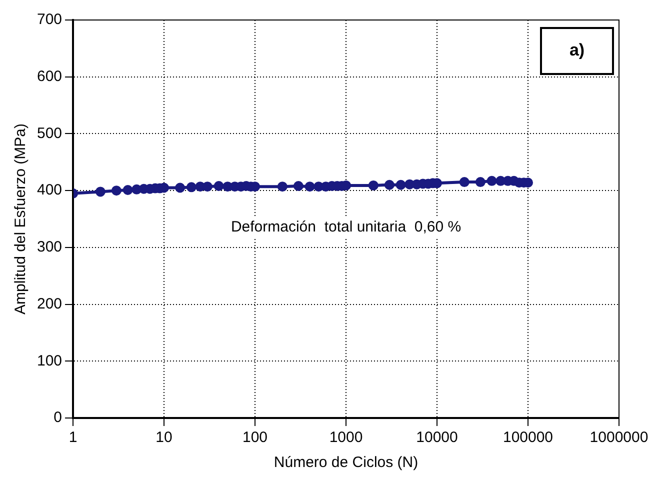 Image resolution: width=667 pixels, height=484 pixels. I want to click on y-tick-label: 200, so click(49, 303).